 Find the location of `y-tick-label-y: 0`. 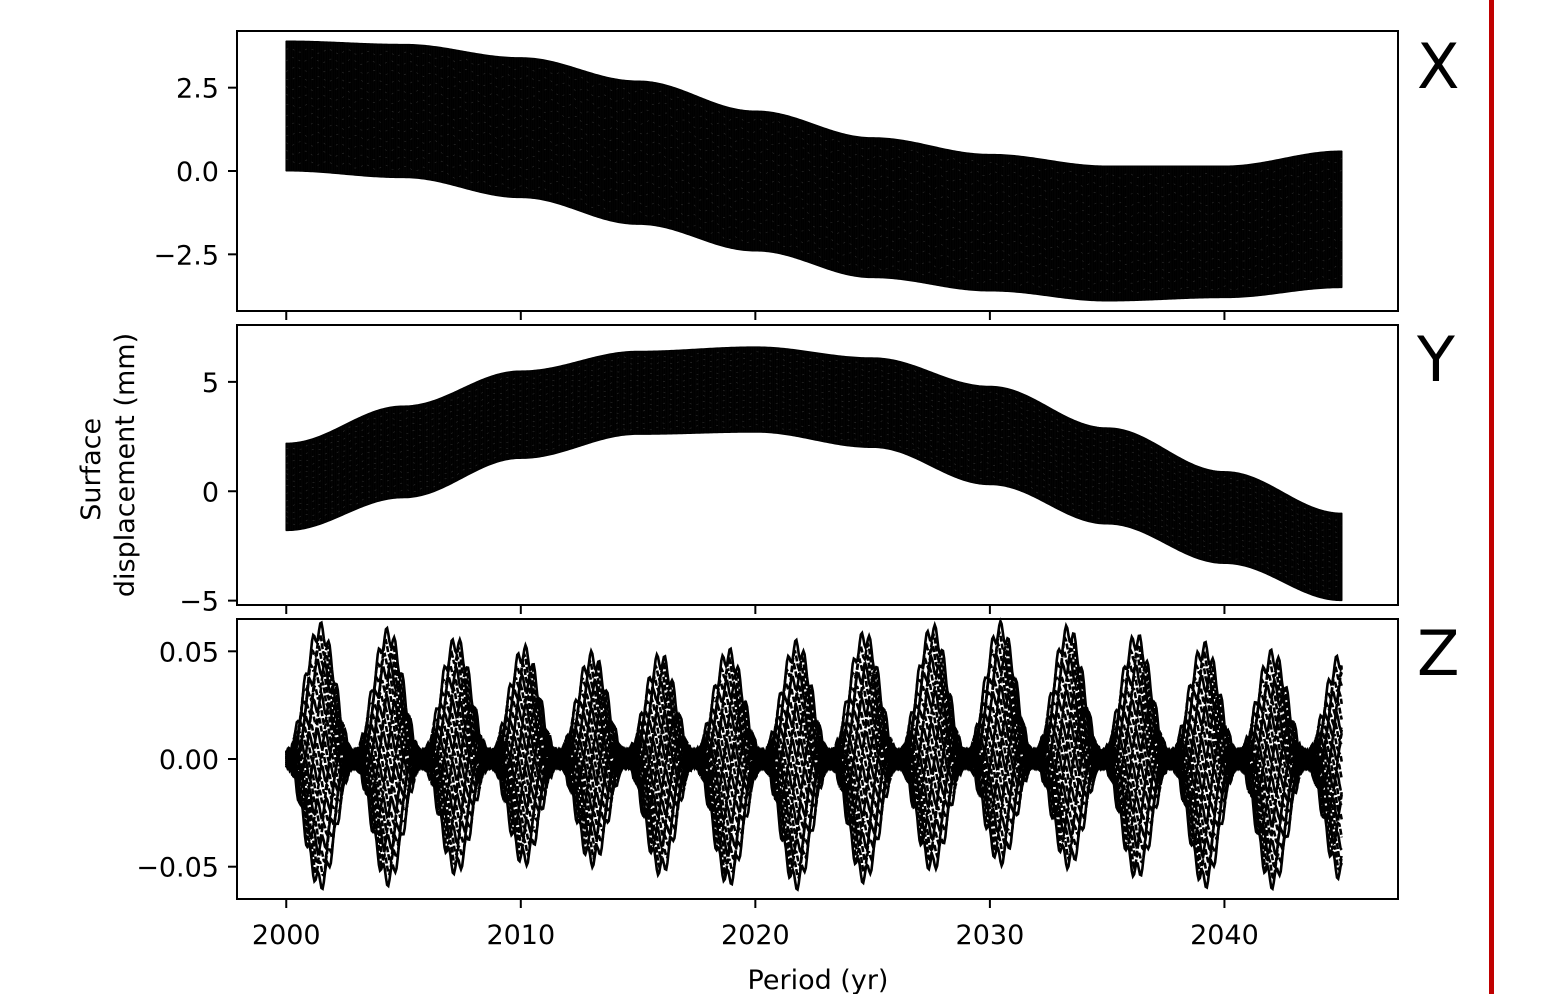

y-tick-label-y: 0 is located at coordinates (210, 492).